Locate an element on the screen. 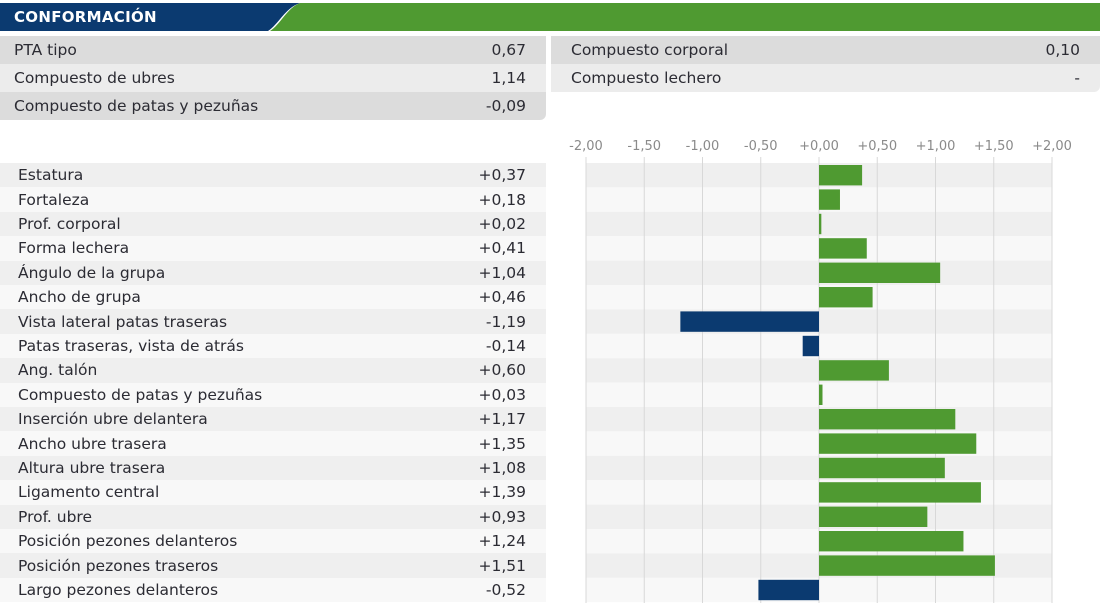 The width and height of the screenshot is (1100, 603). summary-row: Compuesto de ubres 1,14 is located at coordinates (273, 78).